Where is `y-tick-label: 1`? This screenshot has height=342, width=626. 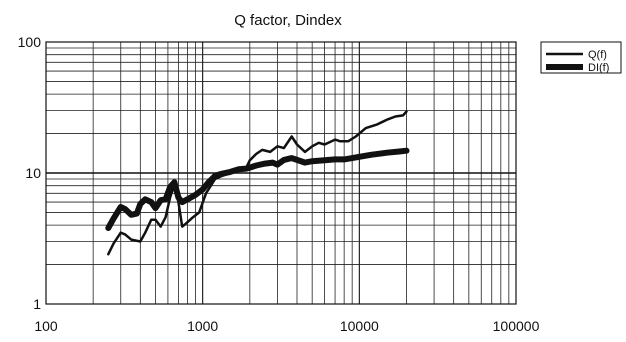 y-tick-label: 1 is located at coordinates (37, 304).